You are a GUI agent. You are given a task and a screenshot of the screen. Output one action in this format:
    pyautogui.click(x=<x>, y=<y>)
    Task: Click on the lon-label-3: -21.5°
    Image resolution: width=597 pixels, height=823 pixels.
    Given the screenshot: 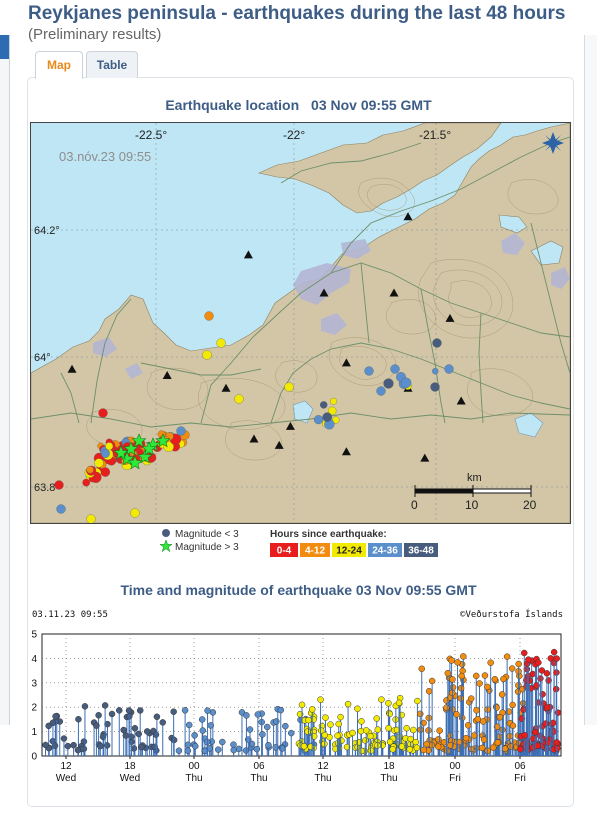 What is the action you would take?
    pyautogui.click(x=435, y=135)
    